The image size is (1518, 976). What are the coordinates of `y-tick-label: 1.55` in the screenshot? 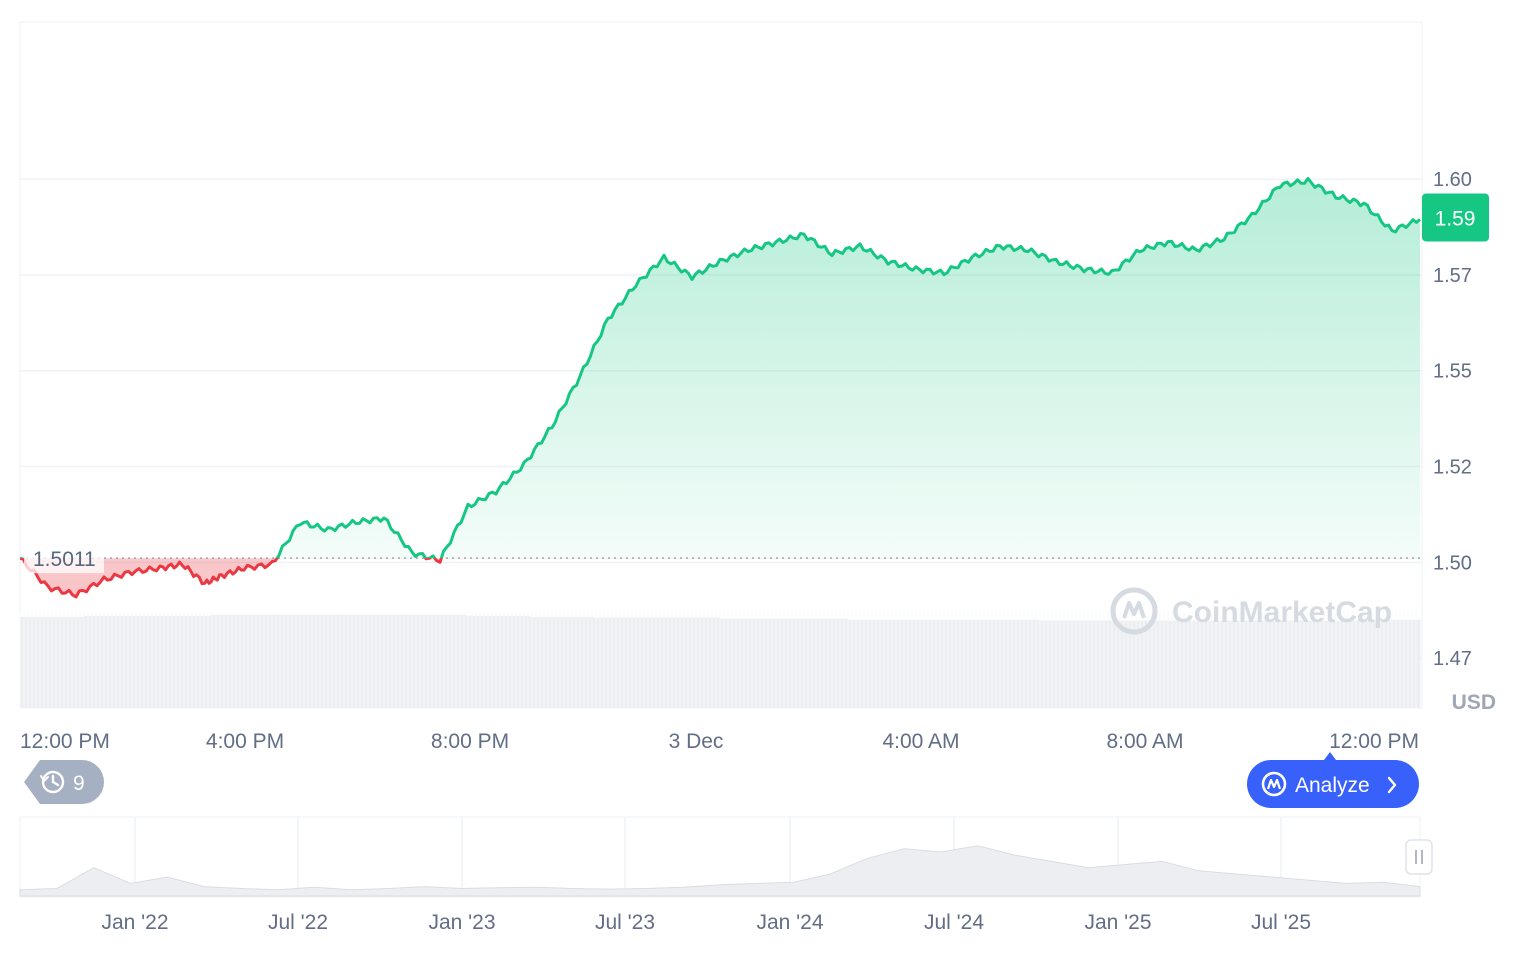 It's located at (1452, 372).